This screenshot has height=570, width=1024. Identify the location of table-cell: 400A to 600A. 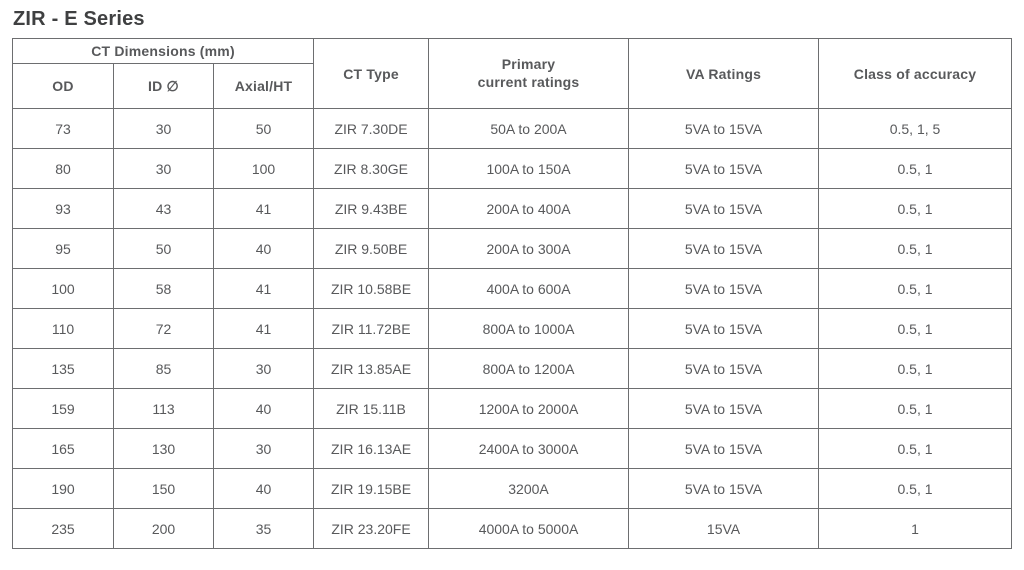
(529, 288).